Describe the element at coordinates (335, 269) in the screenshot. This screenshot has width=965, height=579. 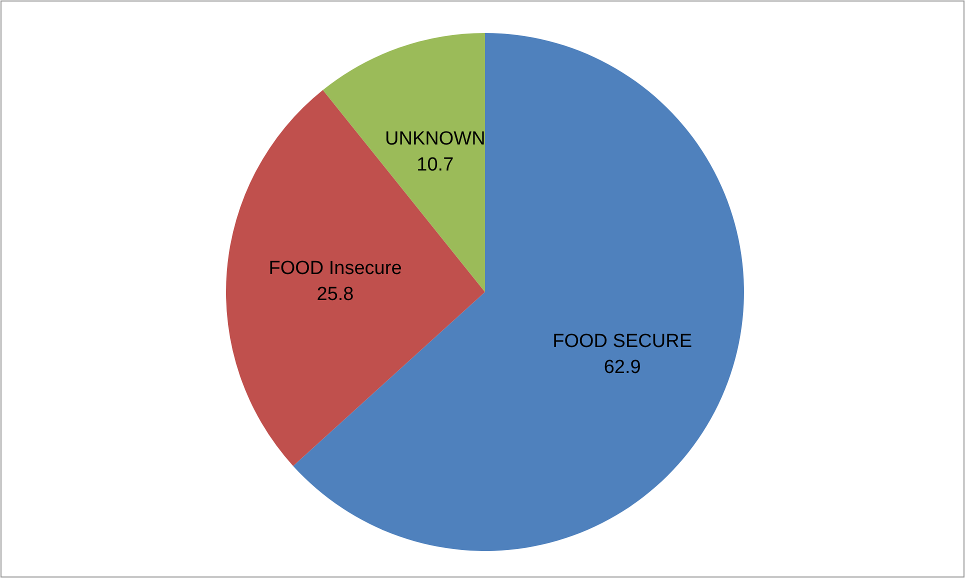
I see `slice-label: FOOD Insecure` at that location.